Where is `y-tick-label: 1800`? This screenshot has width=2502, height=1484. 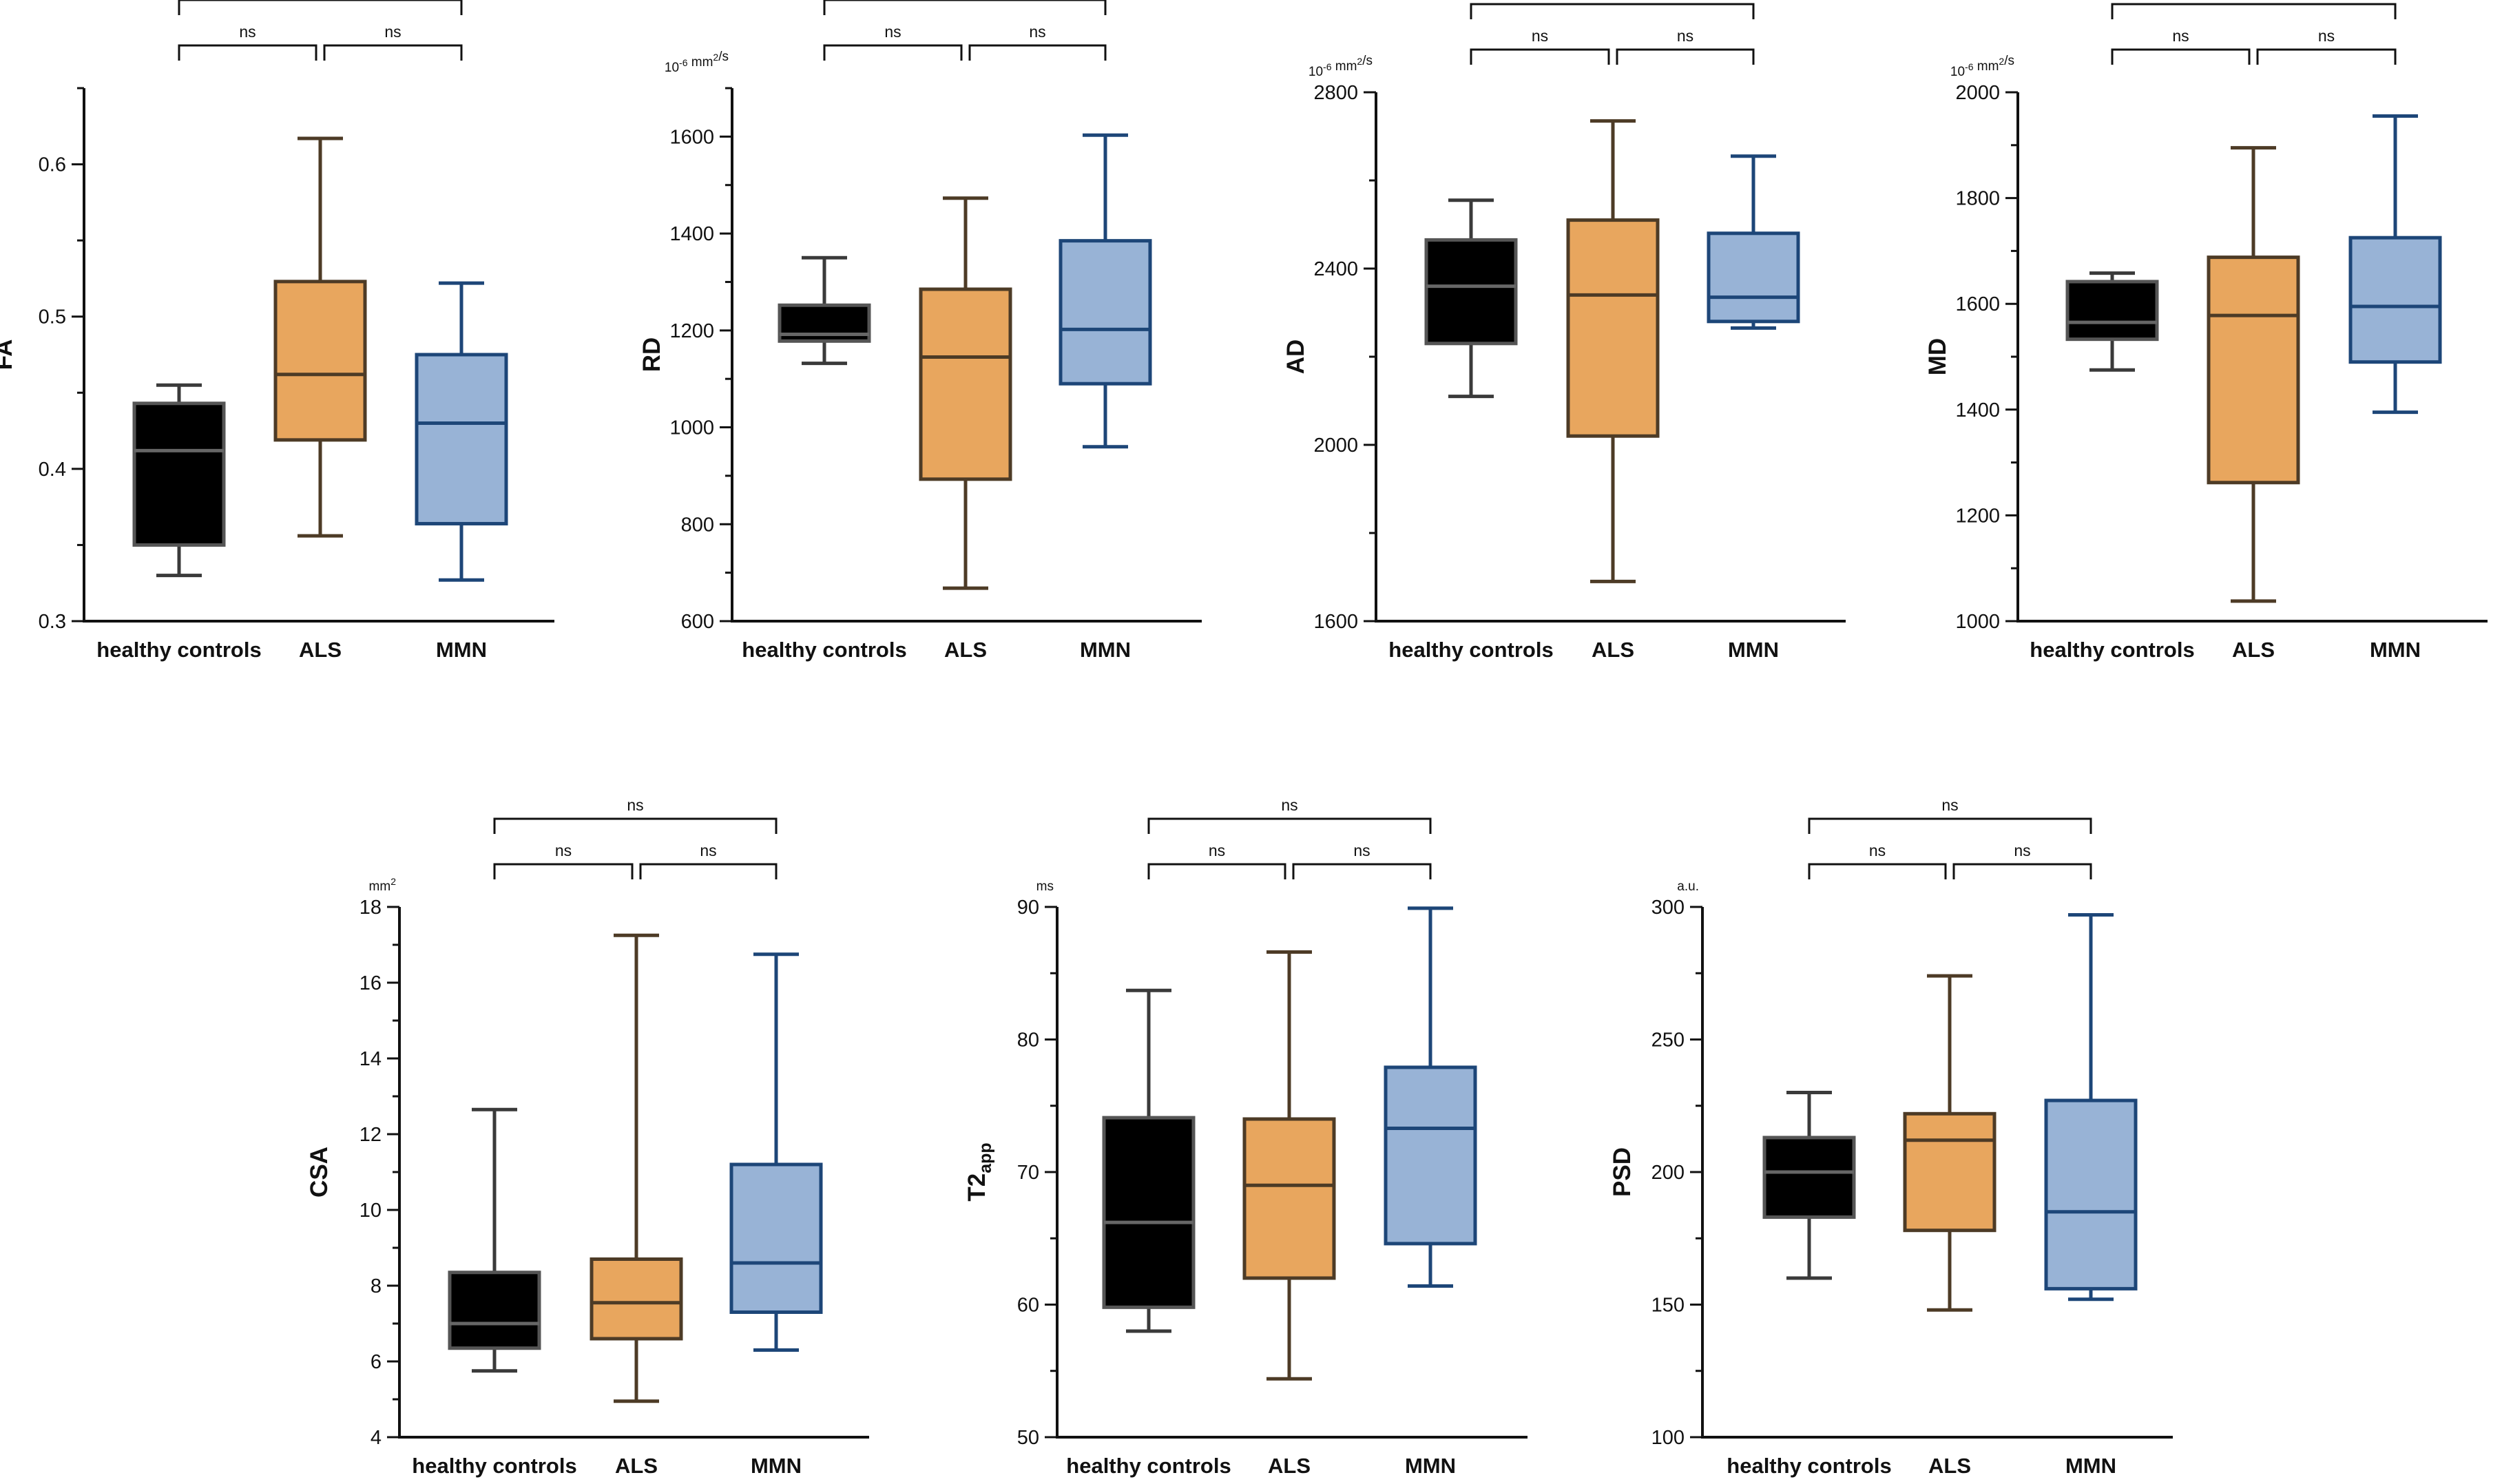
y-tick-label: 1800 is located at coordinates (1977, 199).